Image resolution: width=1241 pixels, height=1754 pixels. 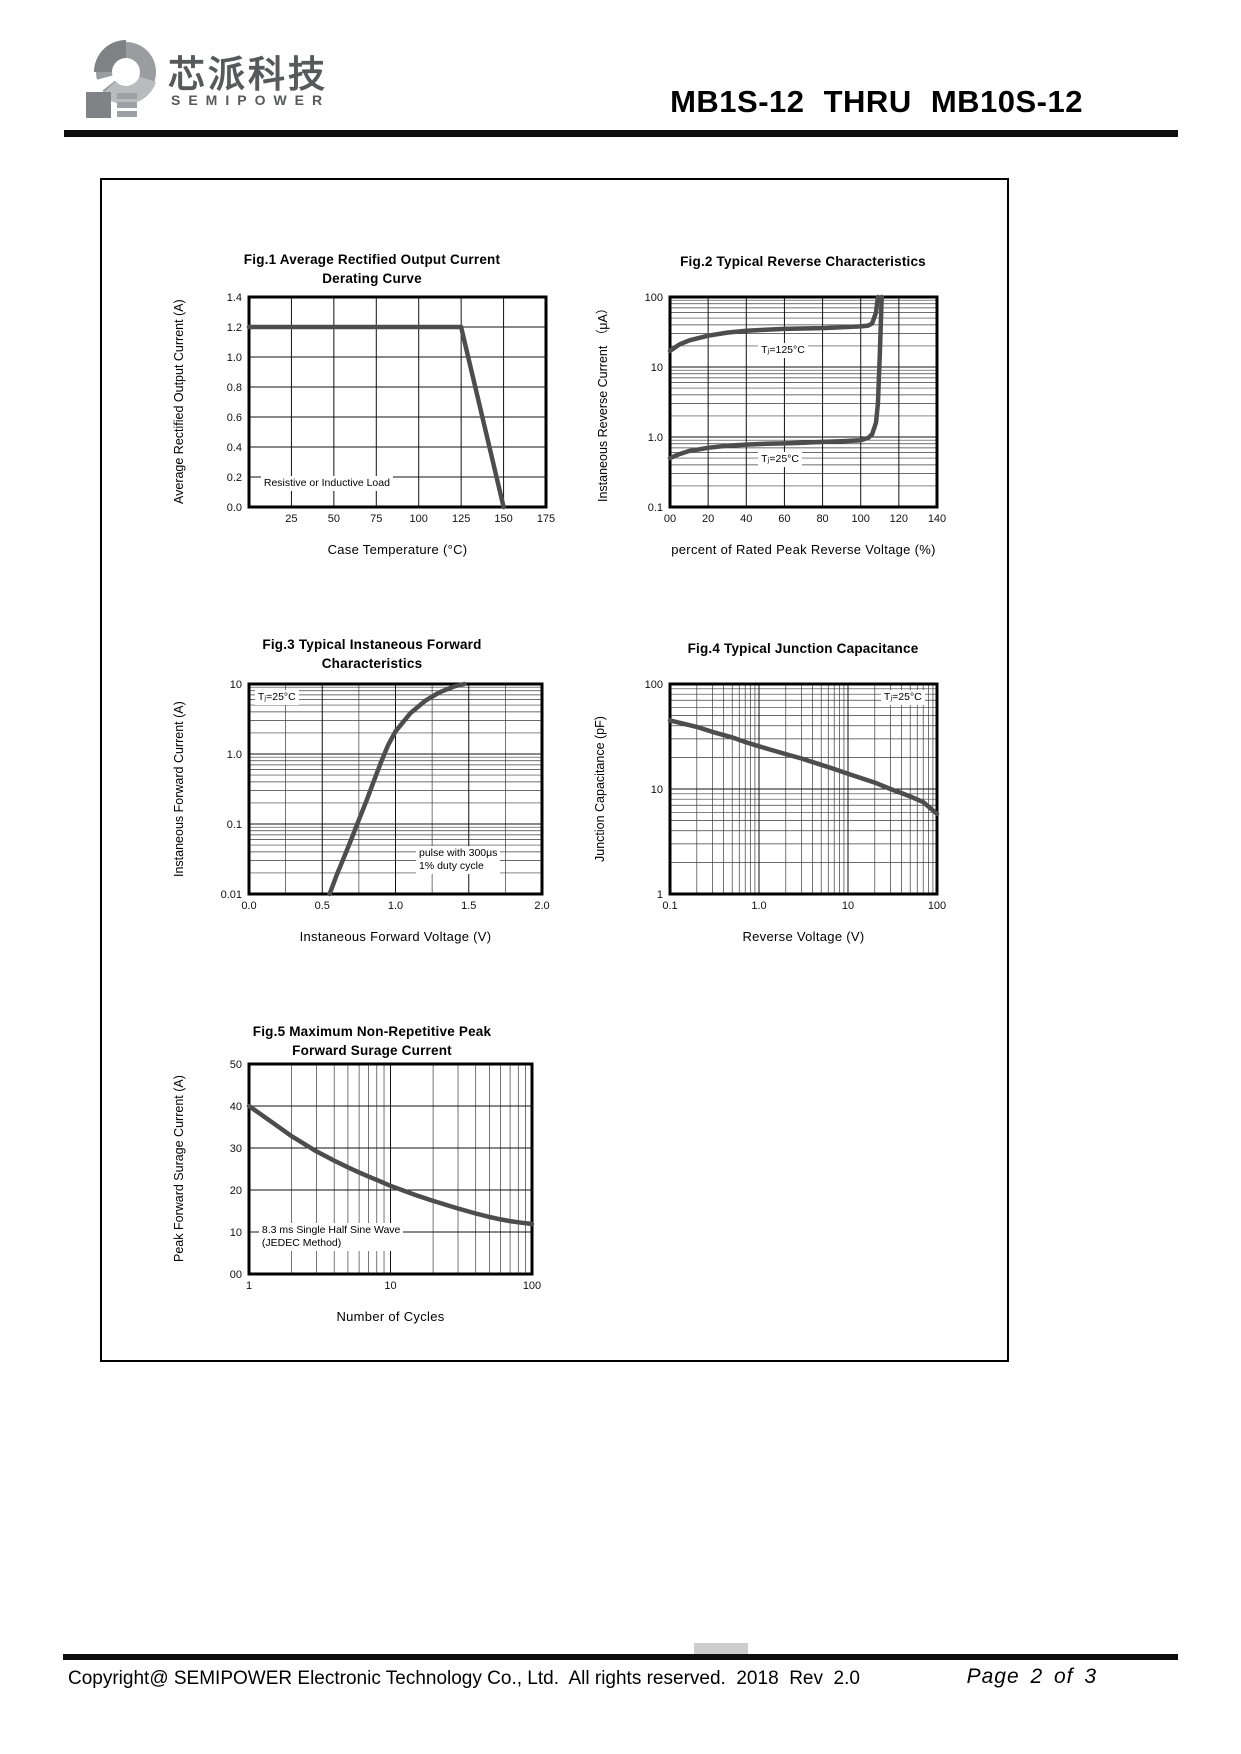 I want to click on header-rule, so click(x=621, y=133).